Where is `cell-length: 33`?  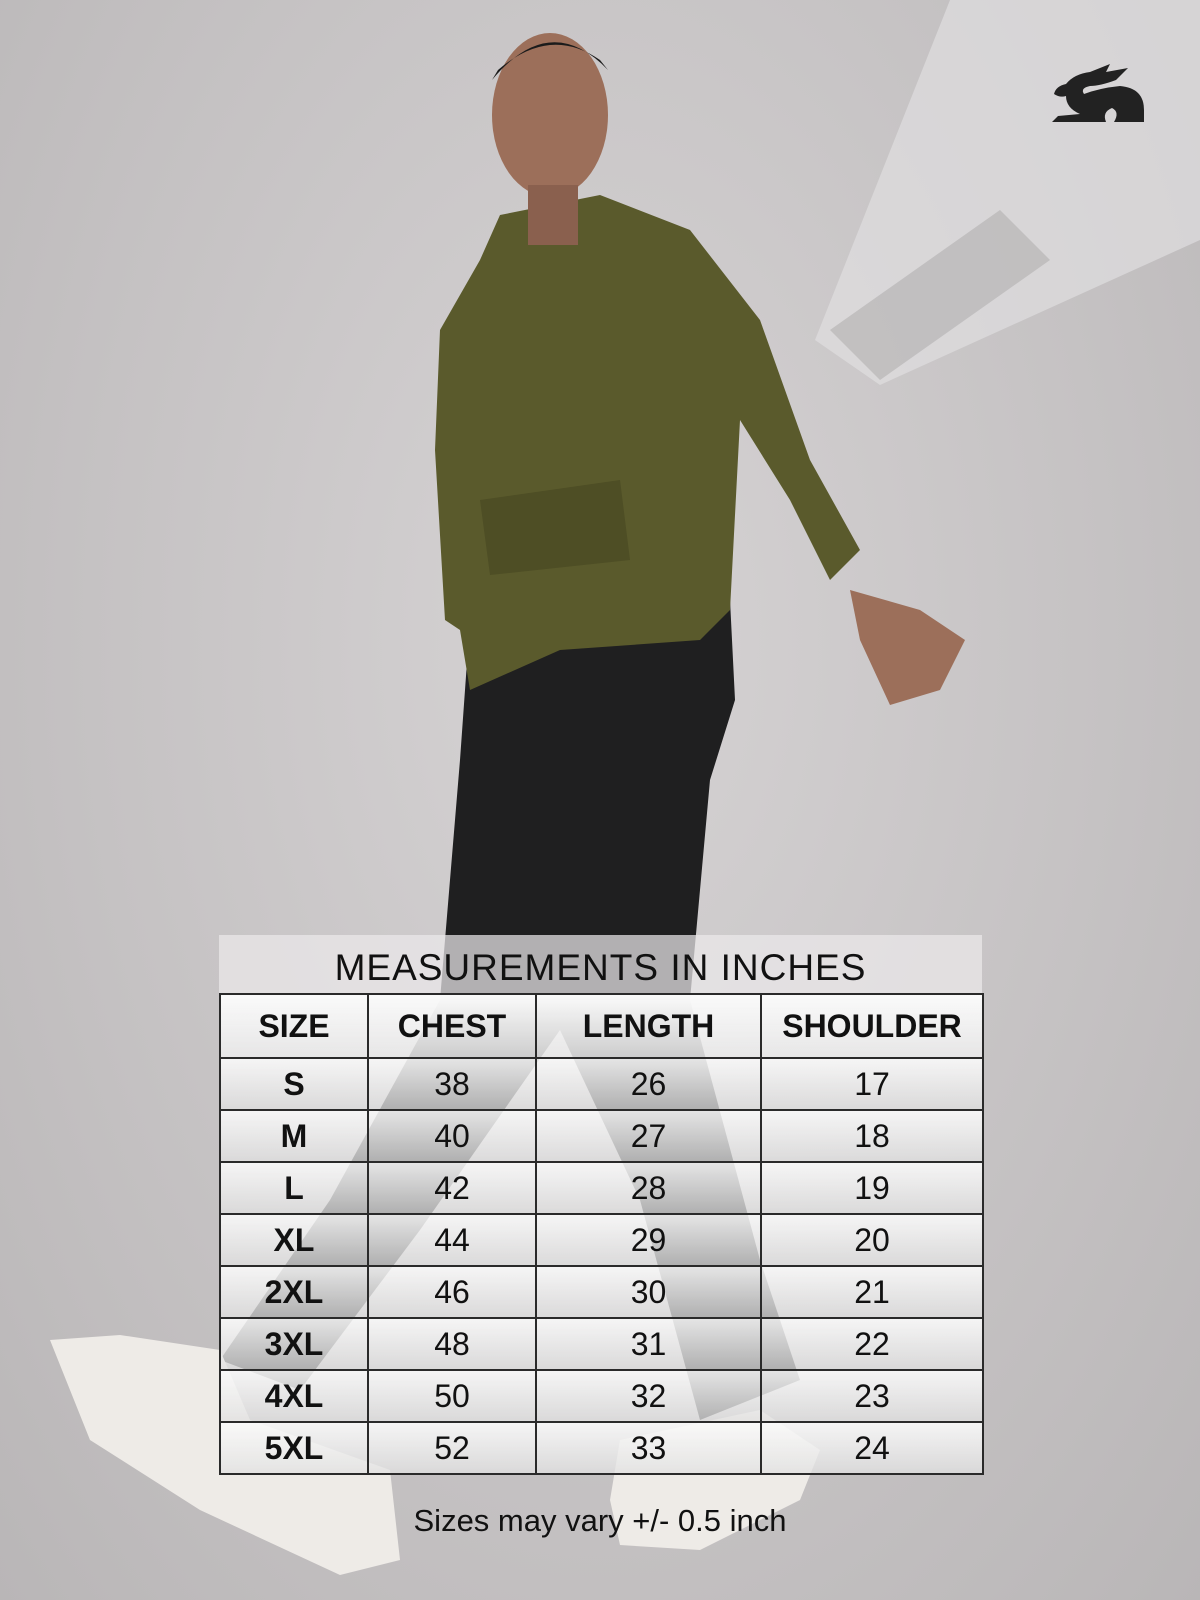
cell-length: 33 is located at coordinates (648, 1448).